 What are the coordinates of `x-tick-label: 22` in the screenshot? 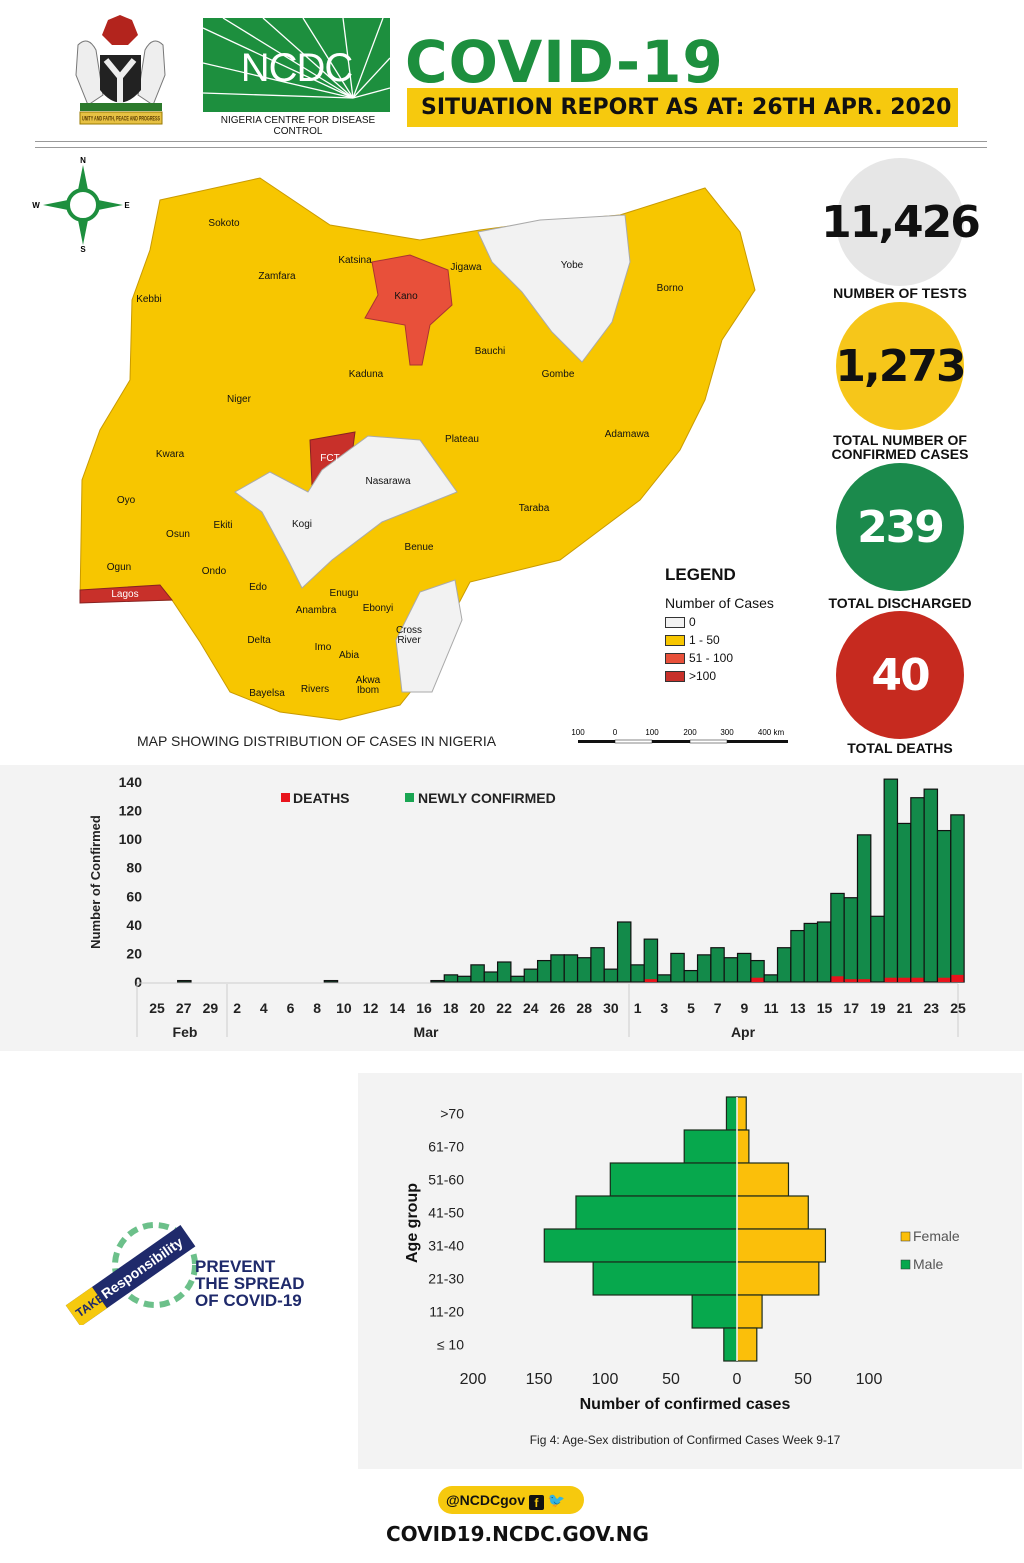 It's located at (504, 1008).